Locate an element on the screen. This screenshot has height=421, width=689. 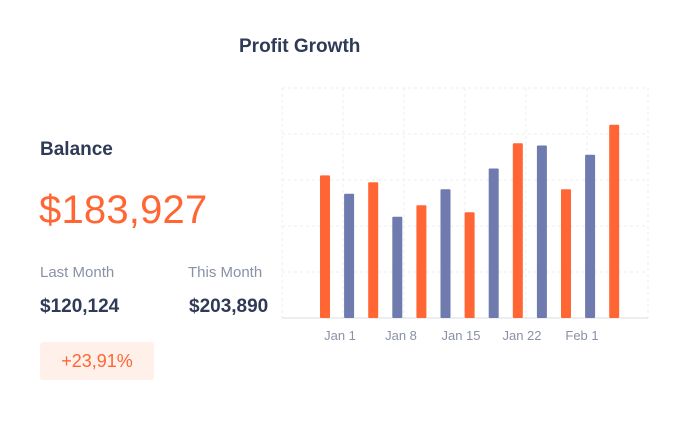
x-tick-label: Jan 8 is located at coordinates (401, 335).